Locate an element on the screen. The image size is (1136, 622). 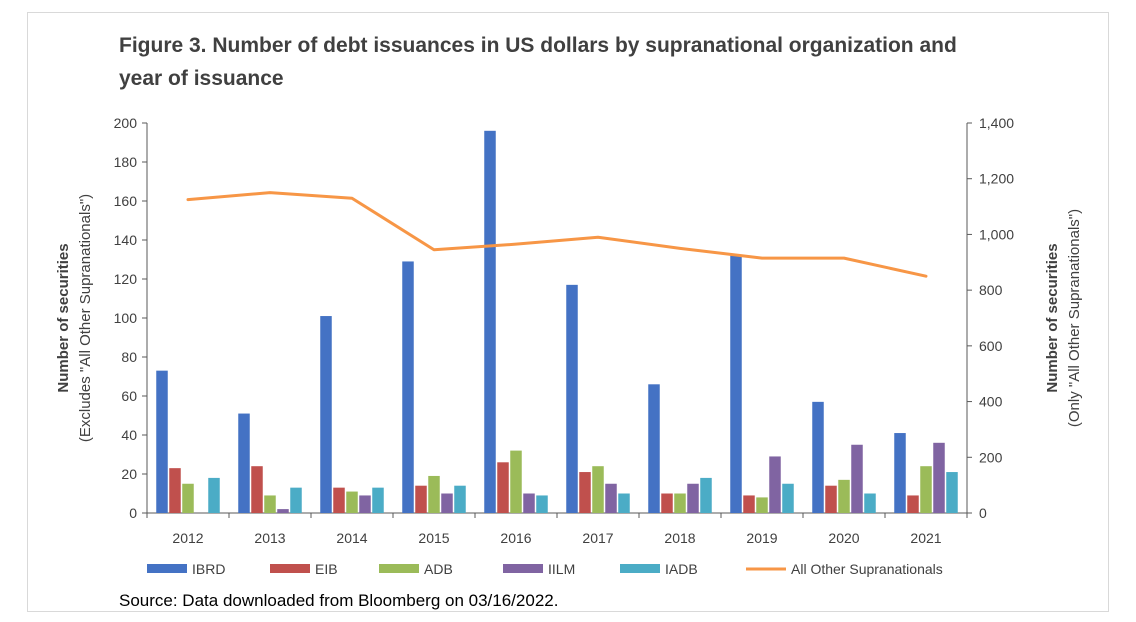
right-tick-label: 1,000 is located at coordinates (996, 234).